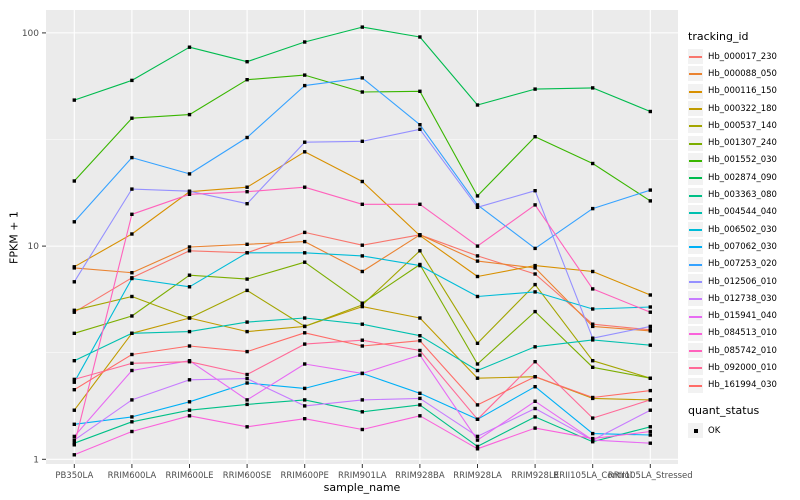 This screenshot has width=800, height=500. What do you see at coordinates (742, 56) in the screenshot?
I see `legend-entry-label: Hb_000017_230` at bounding box center [742, 56].